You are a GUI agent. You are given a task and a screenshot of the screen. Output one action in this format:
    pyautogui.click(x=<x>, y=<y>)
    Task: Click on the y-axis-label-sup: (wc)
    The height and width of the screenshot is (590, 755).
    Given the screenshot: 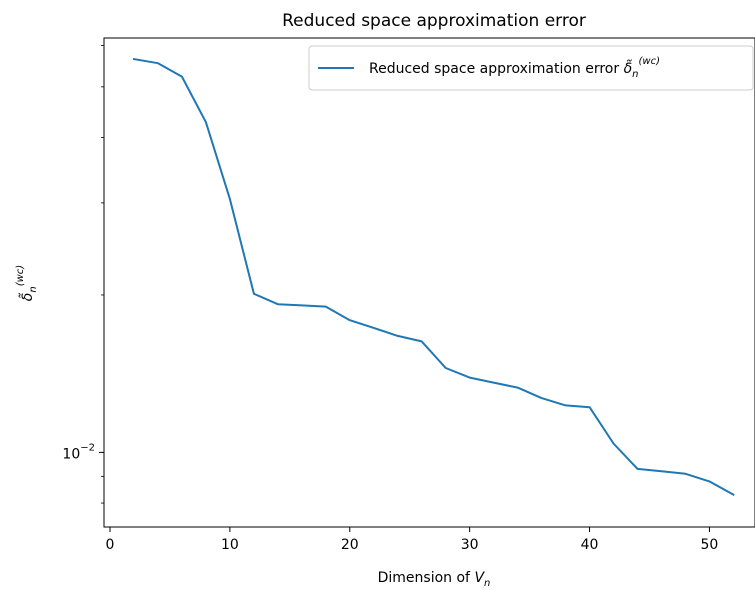 What is the action you would take?
    pyautogui.click(x=20, y=275)
    